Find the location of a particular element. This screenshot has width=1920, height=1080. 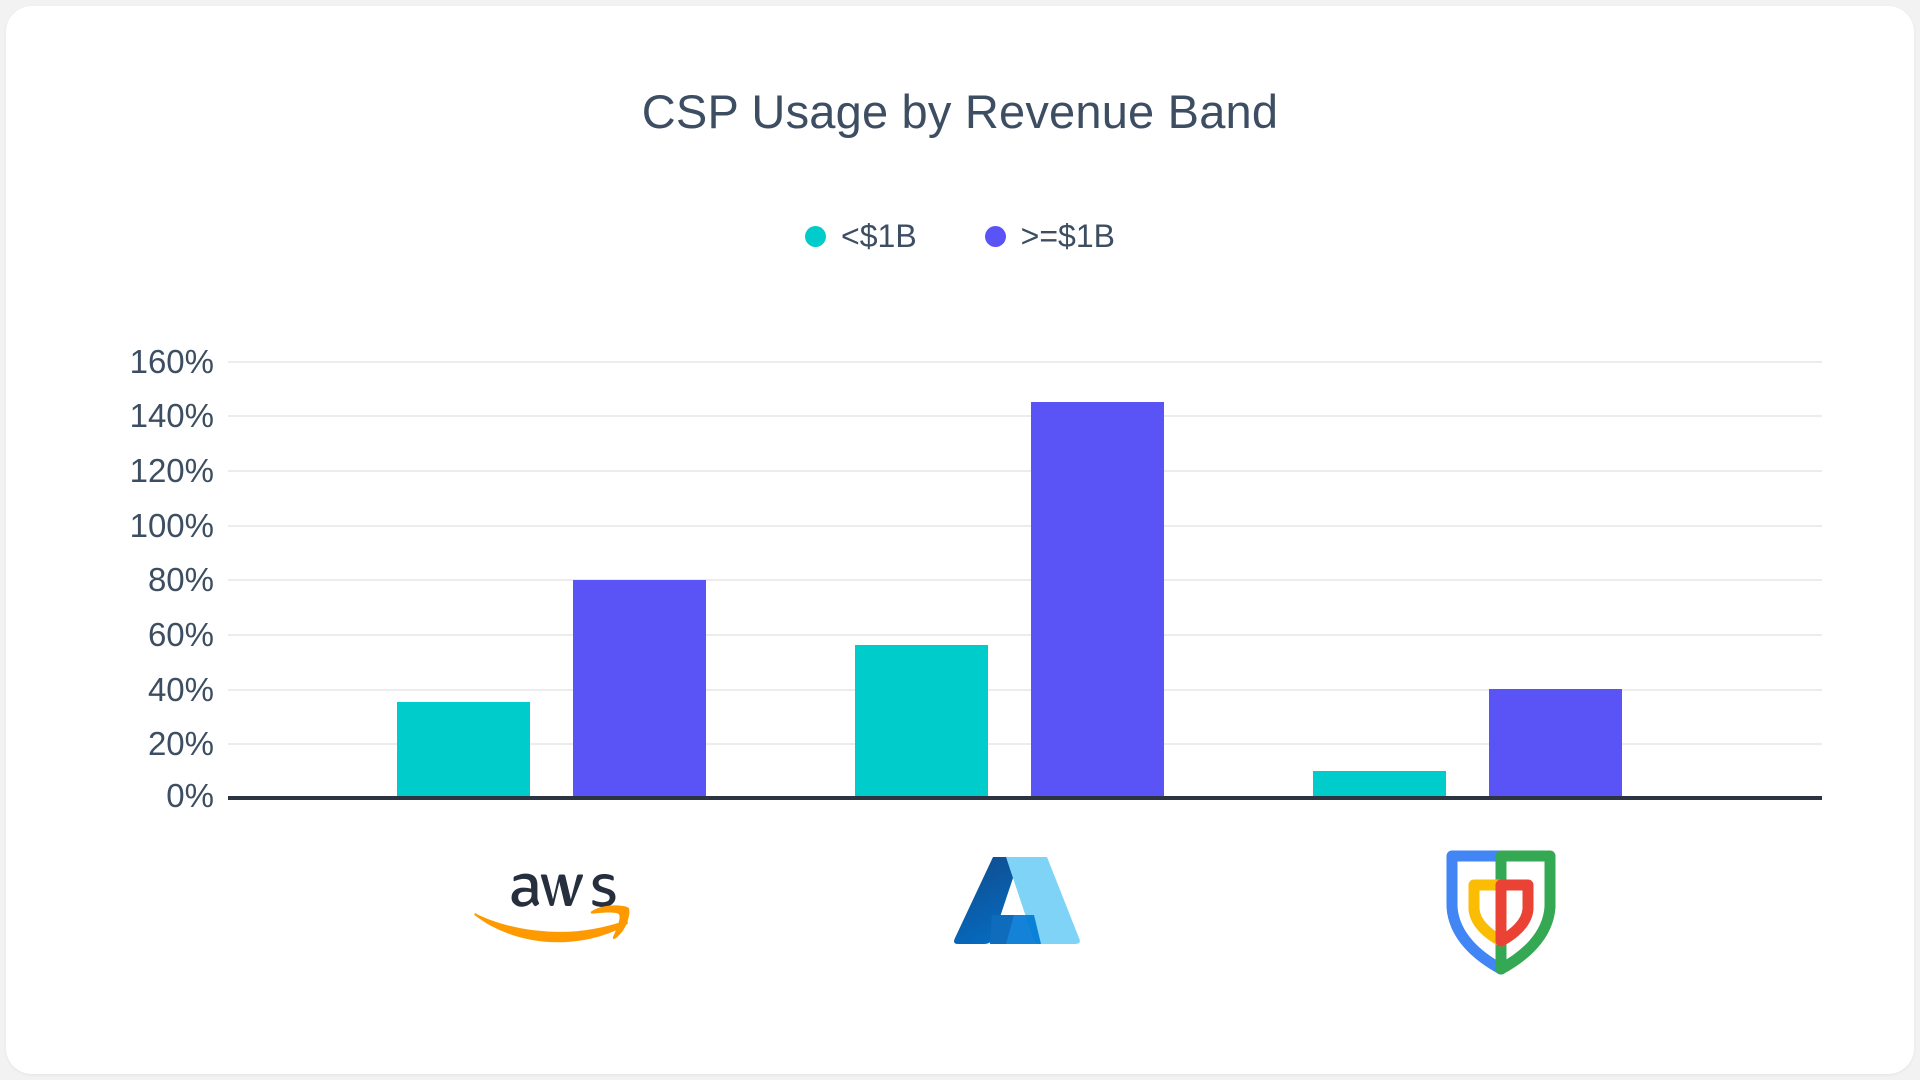

y-axis-tick-0: 0% is located at coordinates (190, 795).